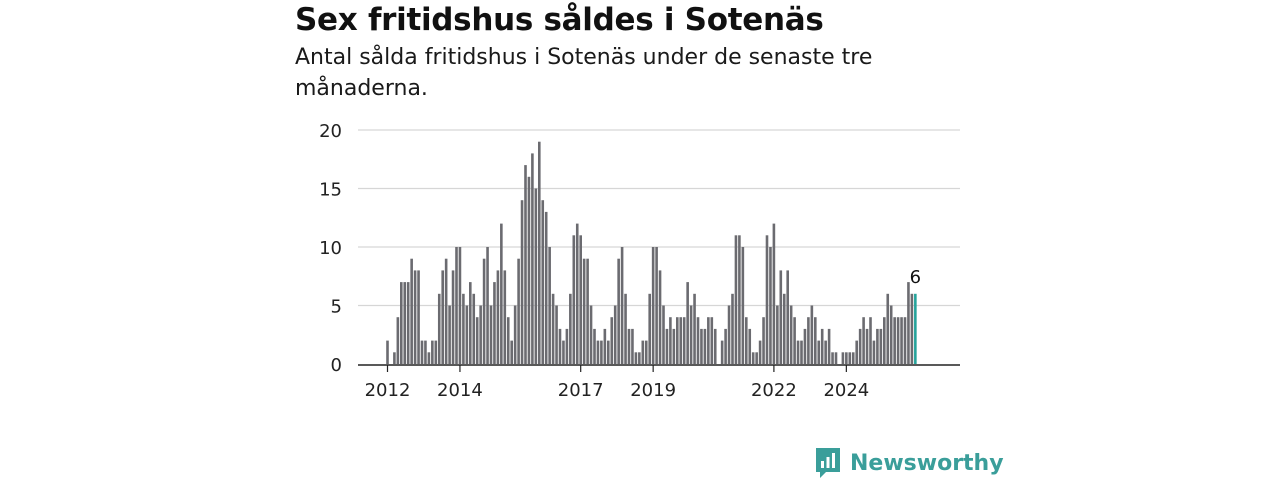 The image size is (1280, 480). I want to click on newsworthy-brand: Newsworthy, so click(909, 463).